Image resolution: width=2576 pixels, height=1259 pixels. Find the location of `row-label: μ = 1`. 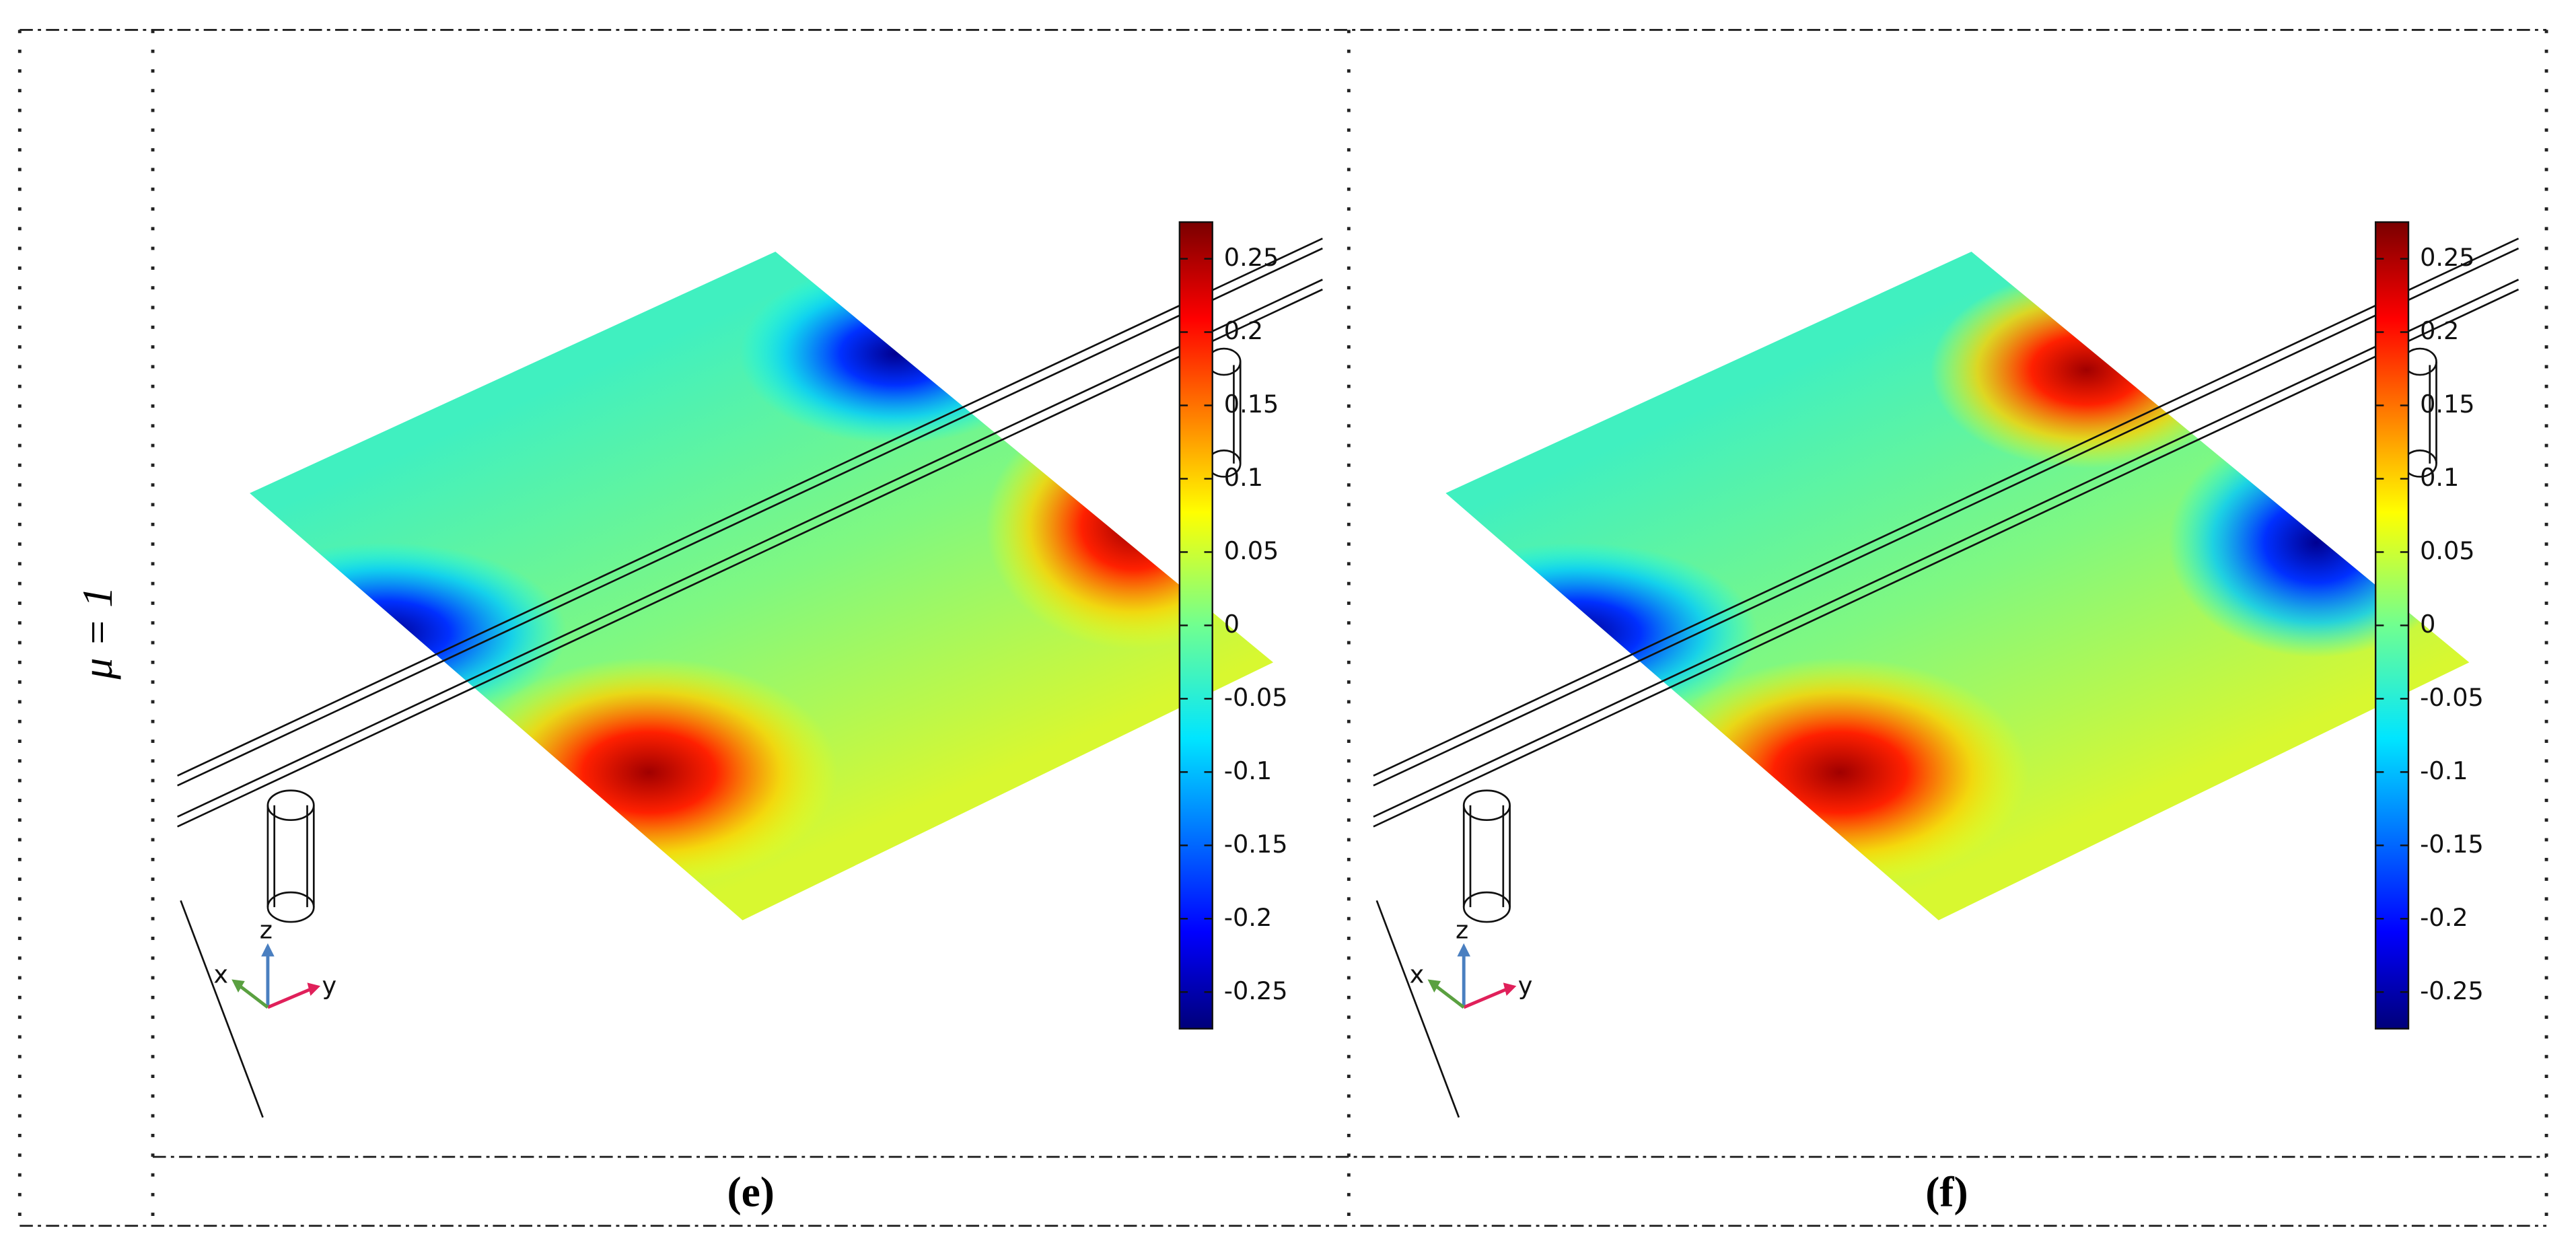

row-label: μ = 1 is located at coordinates (97, 633).